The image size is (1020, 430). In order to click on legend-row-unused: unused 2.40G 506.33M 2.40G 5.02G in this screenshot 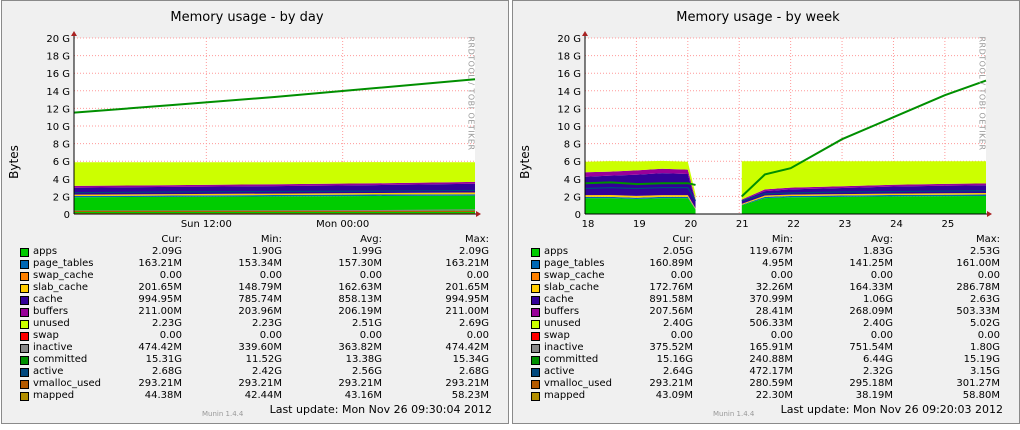, I will do `click(766, 324)`.